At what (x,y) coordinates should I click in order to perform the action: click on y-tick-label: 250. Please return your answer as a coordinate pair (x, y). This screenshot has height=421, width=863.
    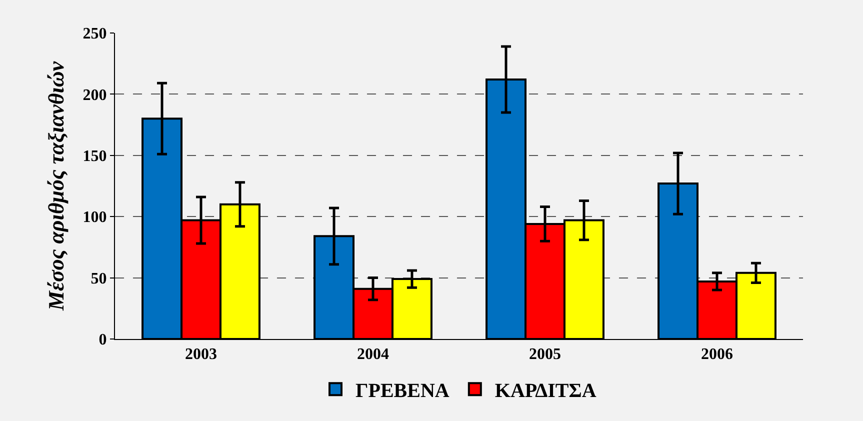
    Looking at the image, I should click on (94, 34).